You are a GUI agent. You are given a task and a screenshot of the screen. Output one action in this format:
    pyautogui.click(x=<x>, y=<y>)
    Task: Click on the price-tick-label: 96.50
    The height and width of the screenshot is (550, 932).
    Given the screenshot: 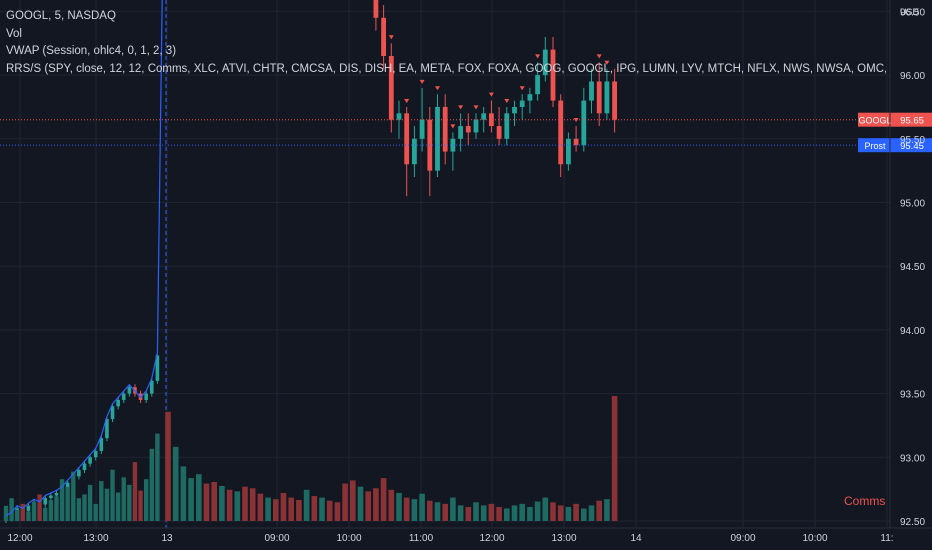 What is the action you would take?
    pyautogui.click(x=912, y=12)
    